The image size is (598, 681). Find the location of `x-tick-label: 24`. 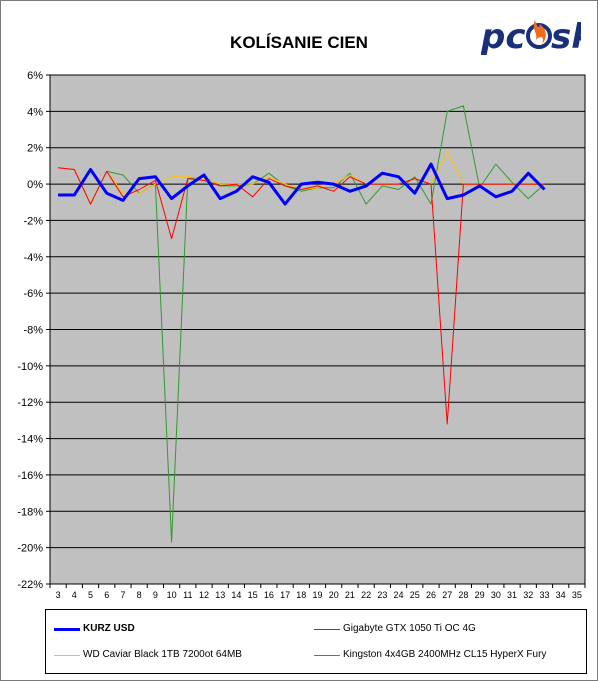

x-tick-label: 24 is located at coordinates (399, 595).